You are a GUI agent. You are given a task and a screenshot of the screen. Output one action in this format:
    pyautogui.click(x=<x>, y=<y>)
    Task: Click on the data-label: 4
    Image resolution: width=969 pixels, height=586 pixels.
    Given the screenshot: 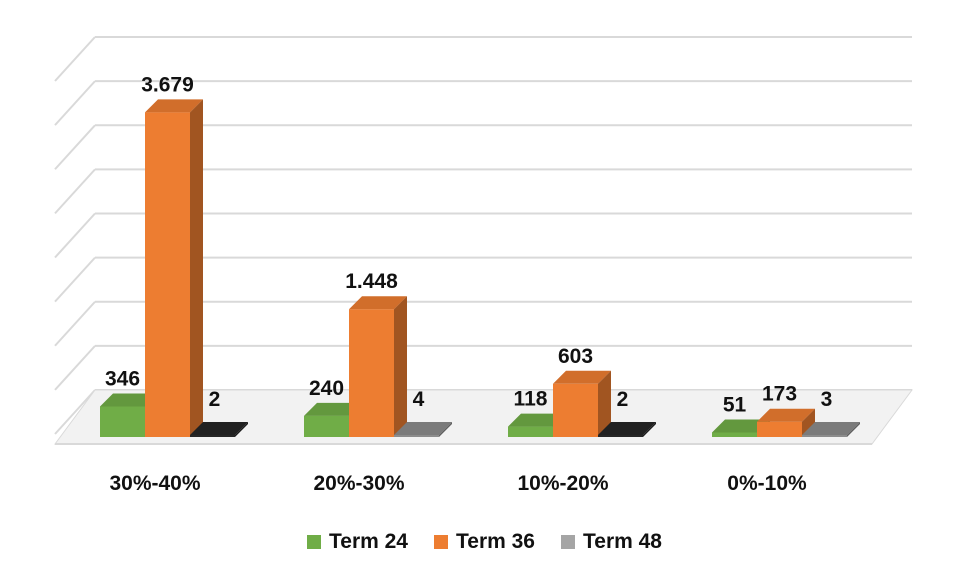 What is the action you would take?
    pyautogui.click(x=419, y=399)
    